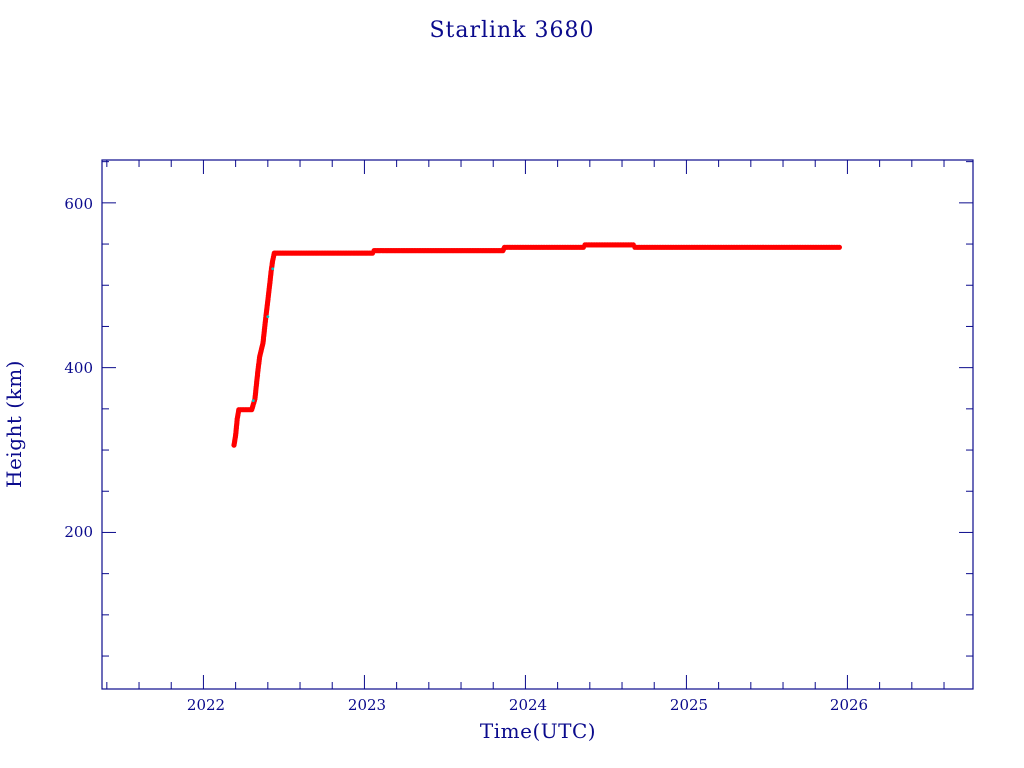  Describe the element at coordinates (78, 532) in the screenshot. I see `y-tick-label: 200` at that location.